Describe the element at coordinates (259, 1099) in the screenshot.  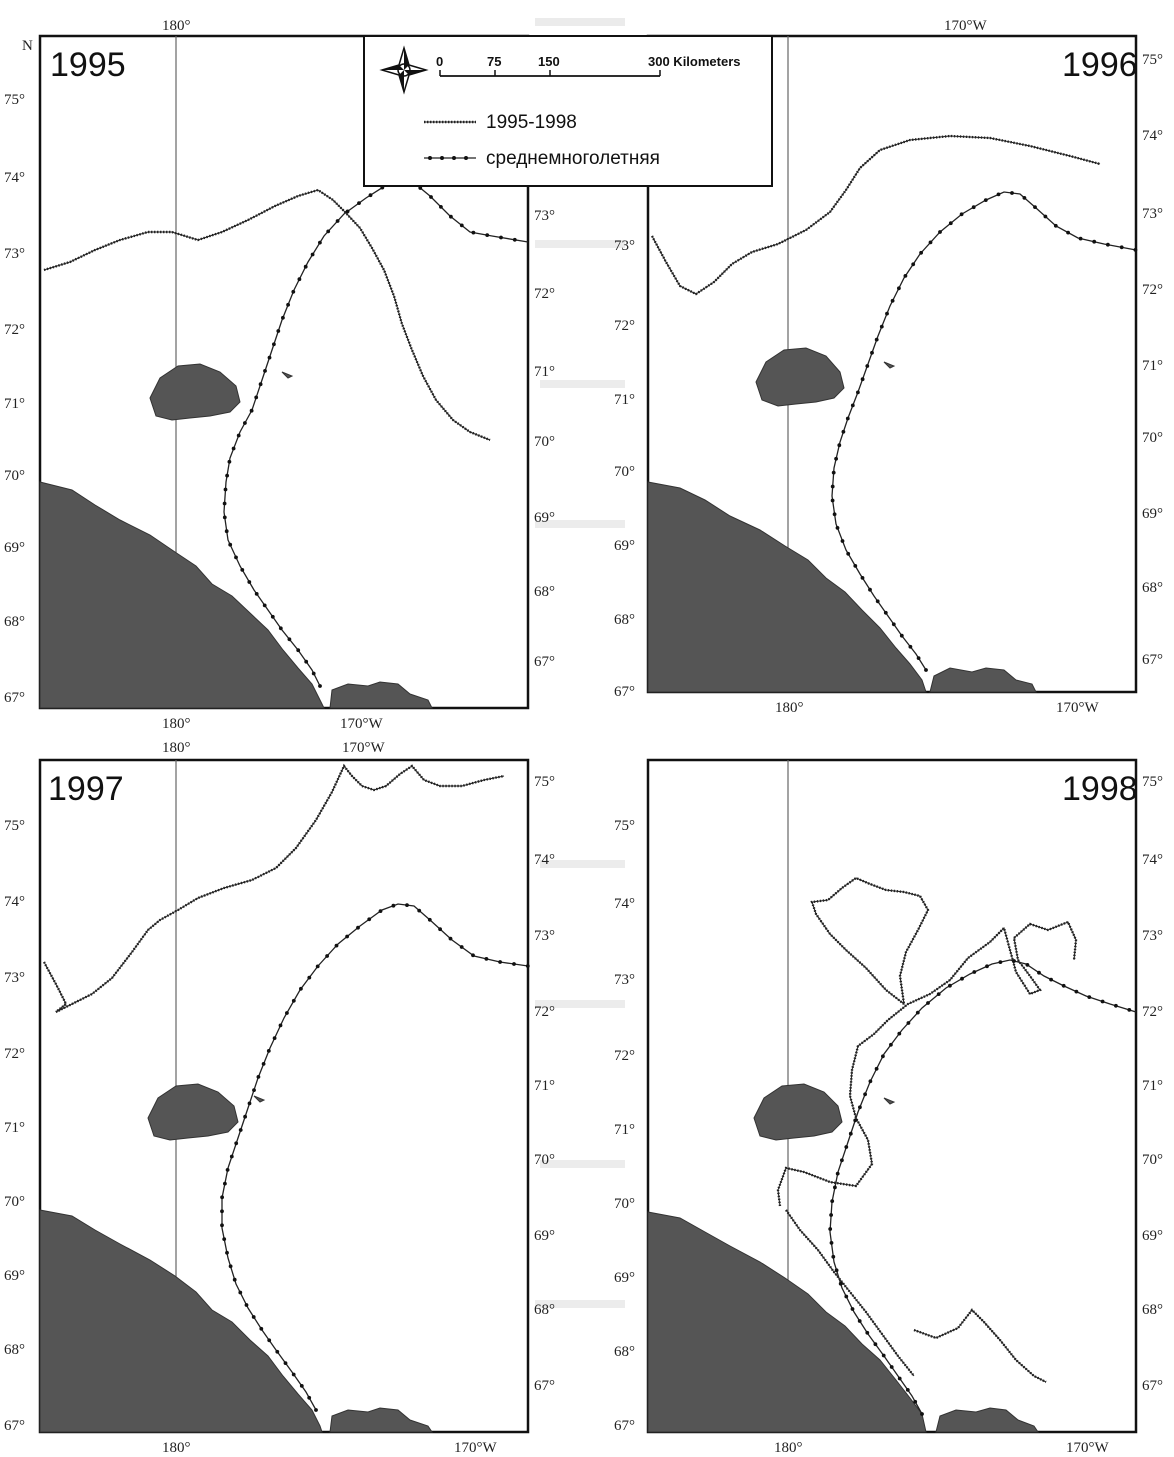
I see `herald-island` at that location.